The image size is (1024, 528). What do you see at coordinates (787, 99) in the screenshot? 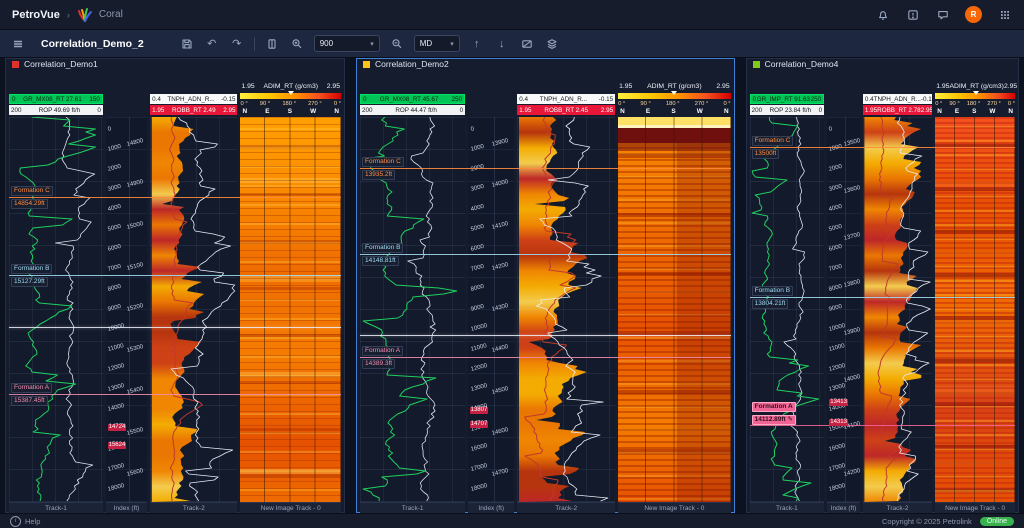
I see `gr-curve-header: 0 GR_IMP_RT 91.63 250` at bounding box center [787, 99].